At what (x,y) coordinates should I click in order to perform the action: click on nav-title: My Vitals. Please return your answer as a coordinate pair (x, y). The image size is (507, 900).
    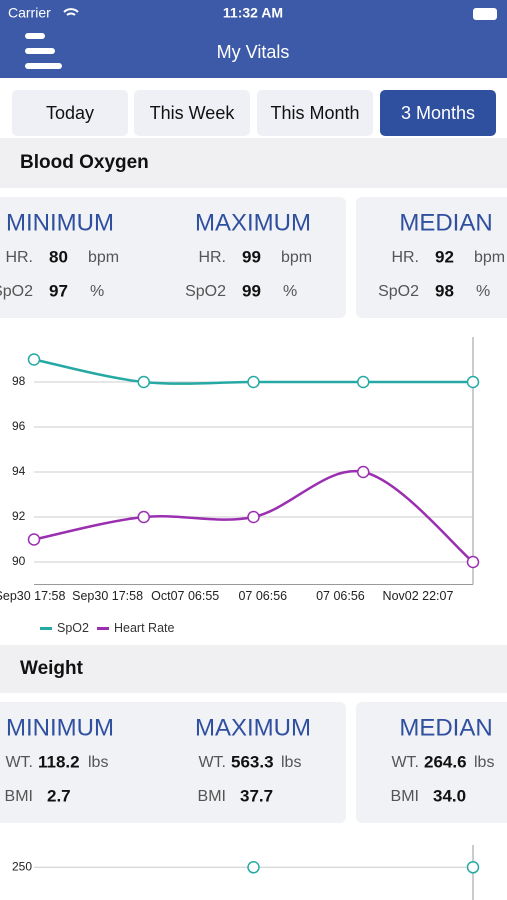
    Looking at the image, I should click on (253, 52).